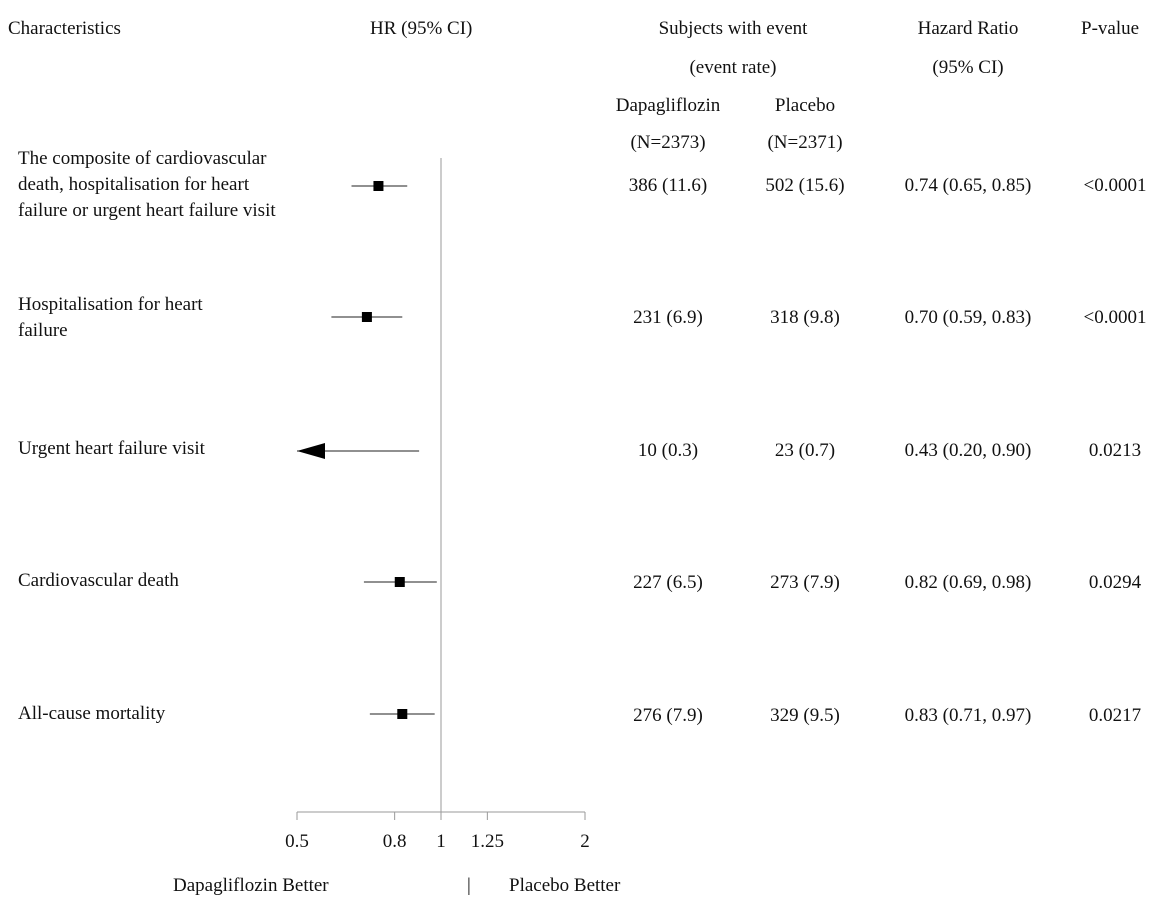 Image resolution: width=1160 pixels, height=902 pixels. What do you see at coordinates (395, 841) in the screenshot?
I see `x-tick-label: 0.8` at bounding box center [395, 841].